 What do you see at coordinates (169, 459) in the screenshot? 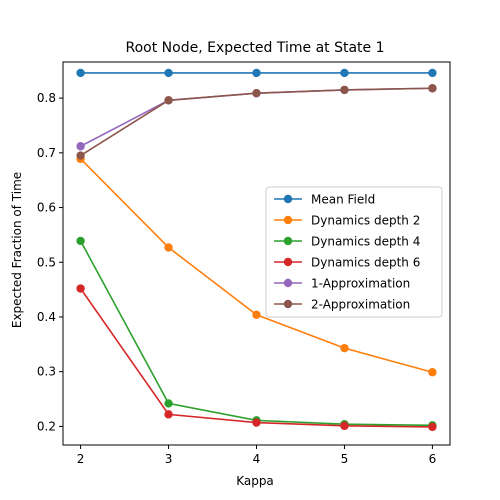
I see `x-tick-label: 3` at bounding box center [169, 459].